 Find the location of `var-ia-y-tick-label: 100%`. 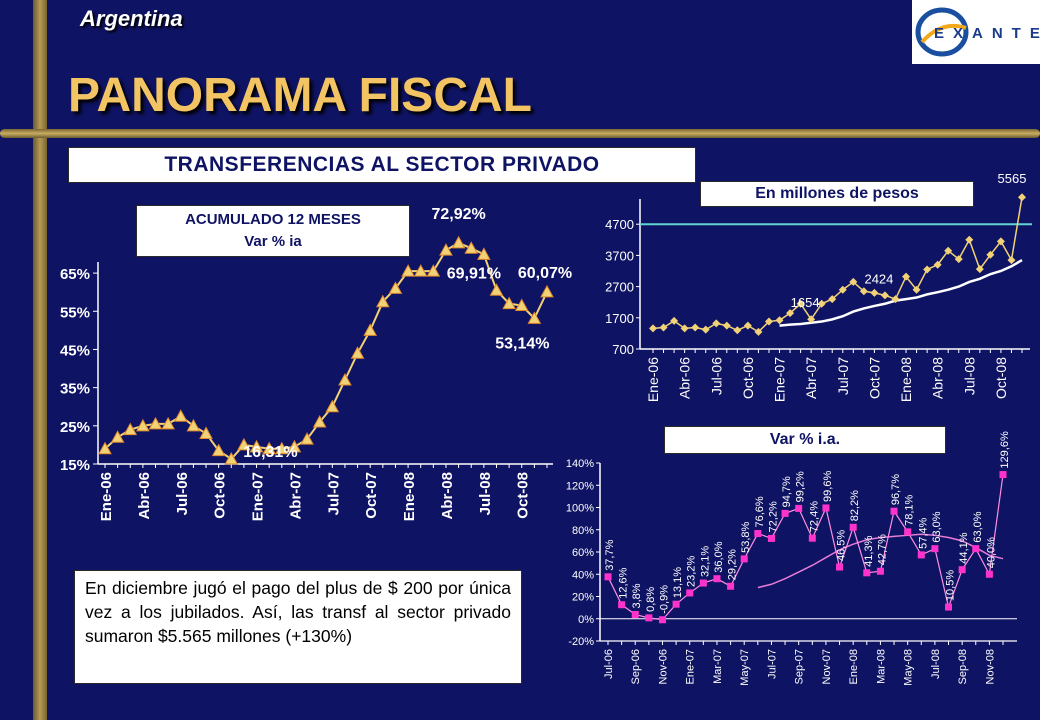

var-ia-y-tick-label: 100% is located at coordinates (580, 509).